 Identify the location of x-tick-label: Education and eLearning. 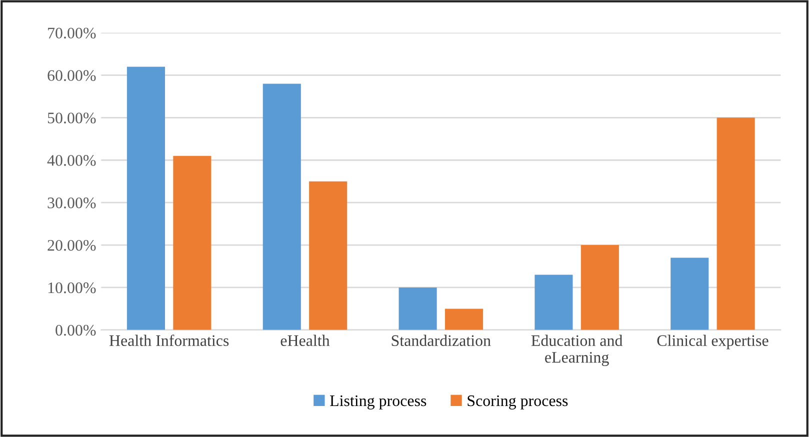
(577, 350).